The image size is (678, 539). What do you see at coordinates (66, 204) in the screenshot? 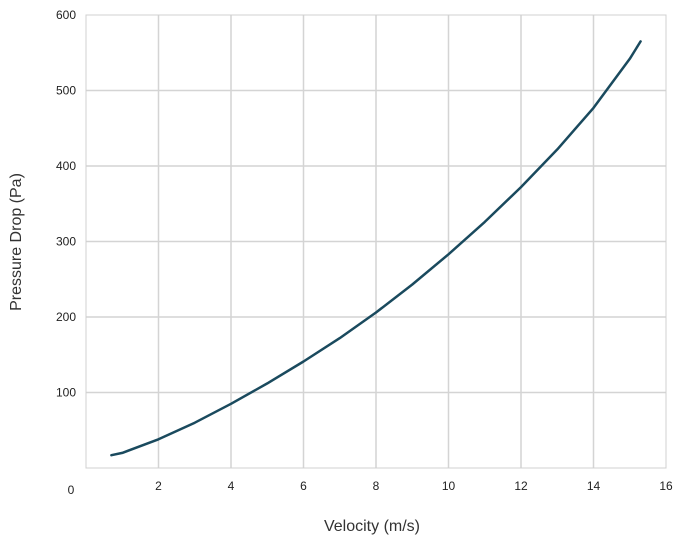
I see `y-tick-labels: 100 200 300 400 500 600` at bounding box center [66, 204].